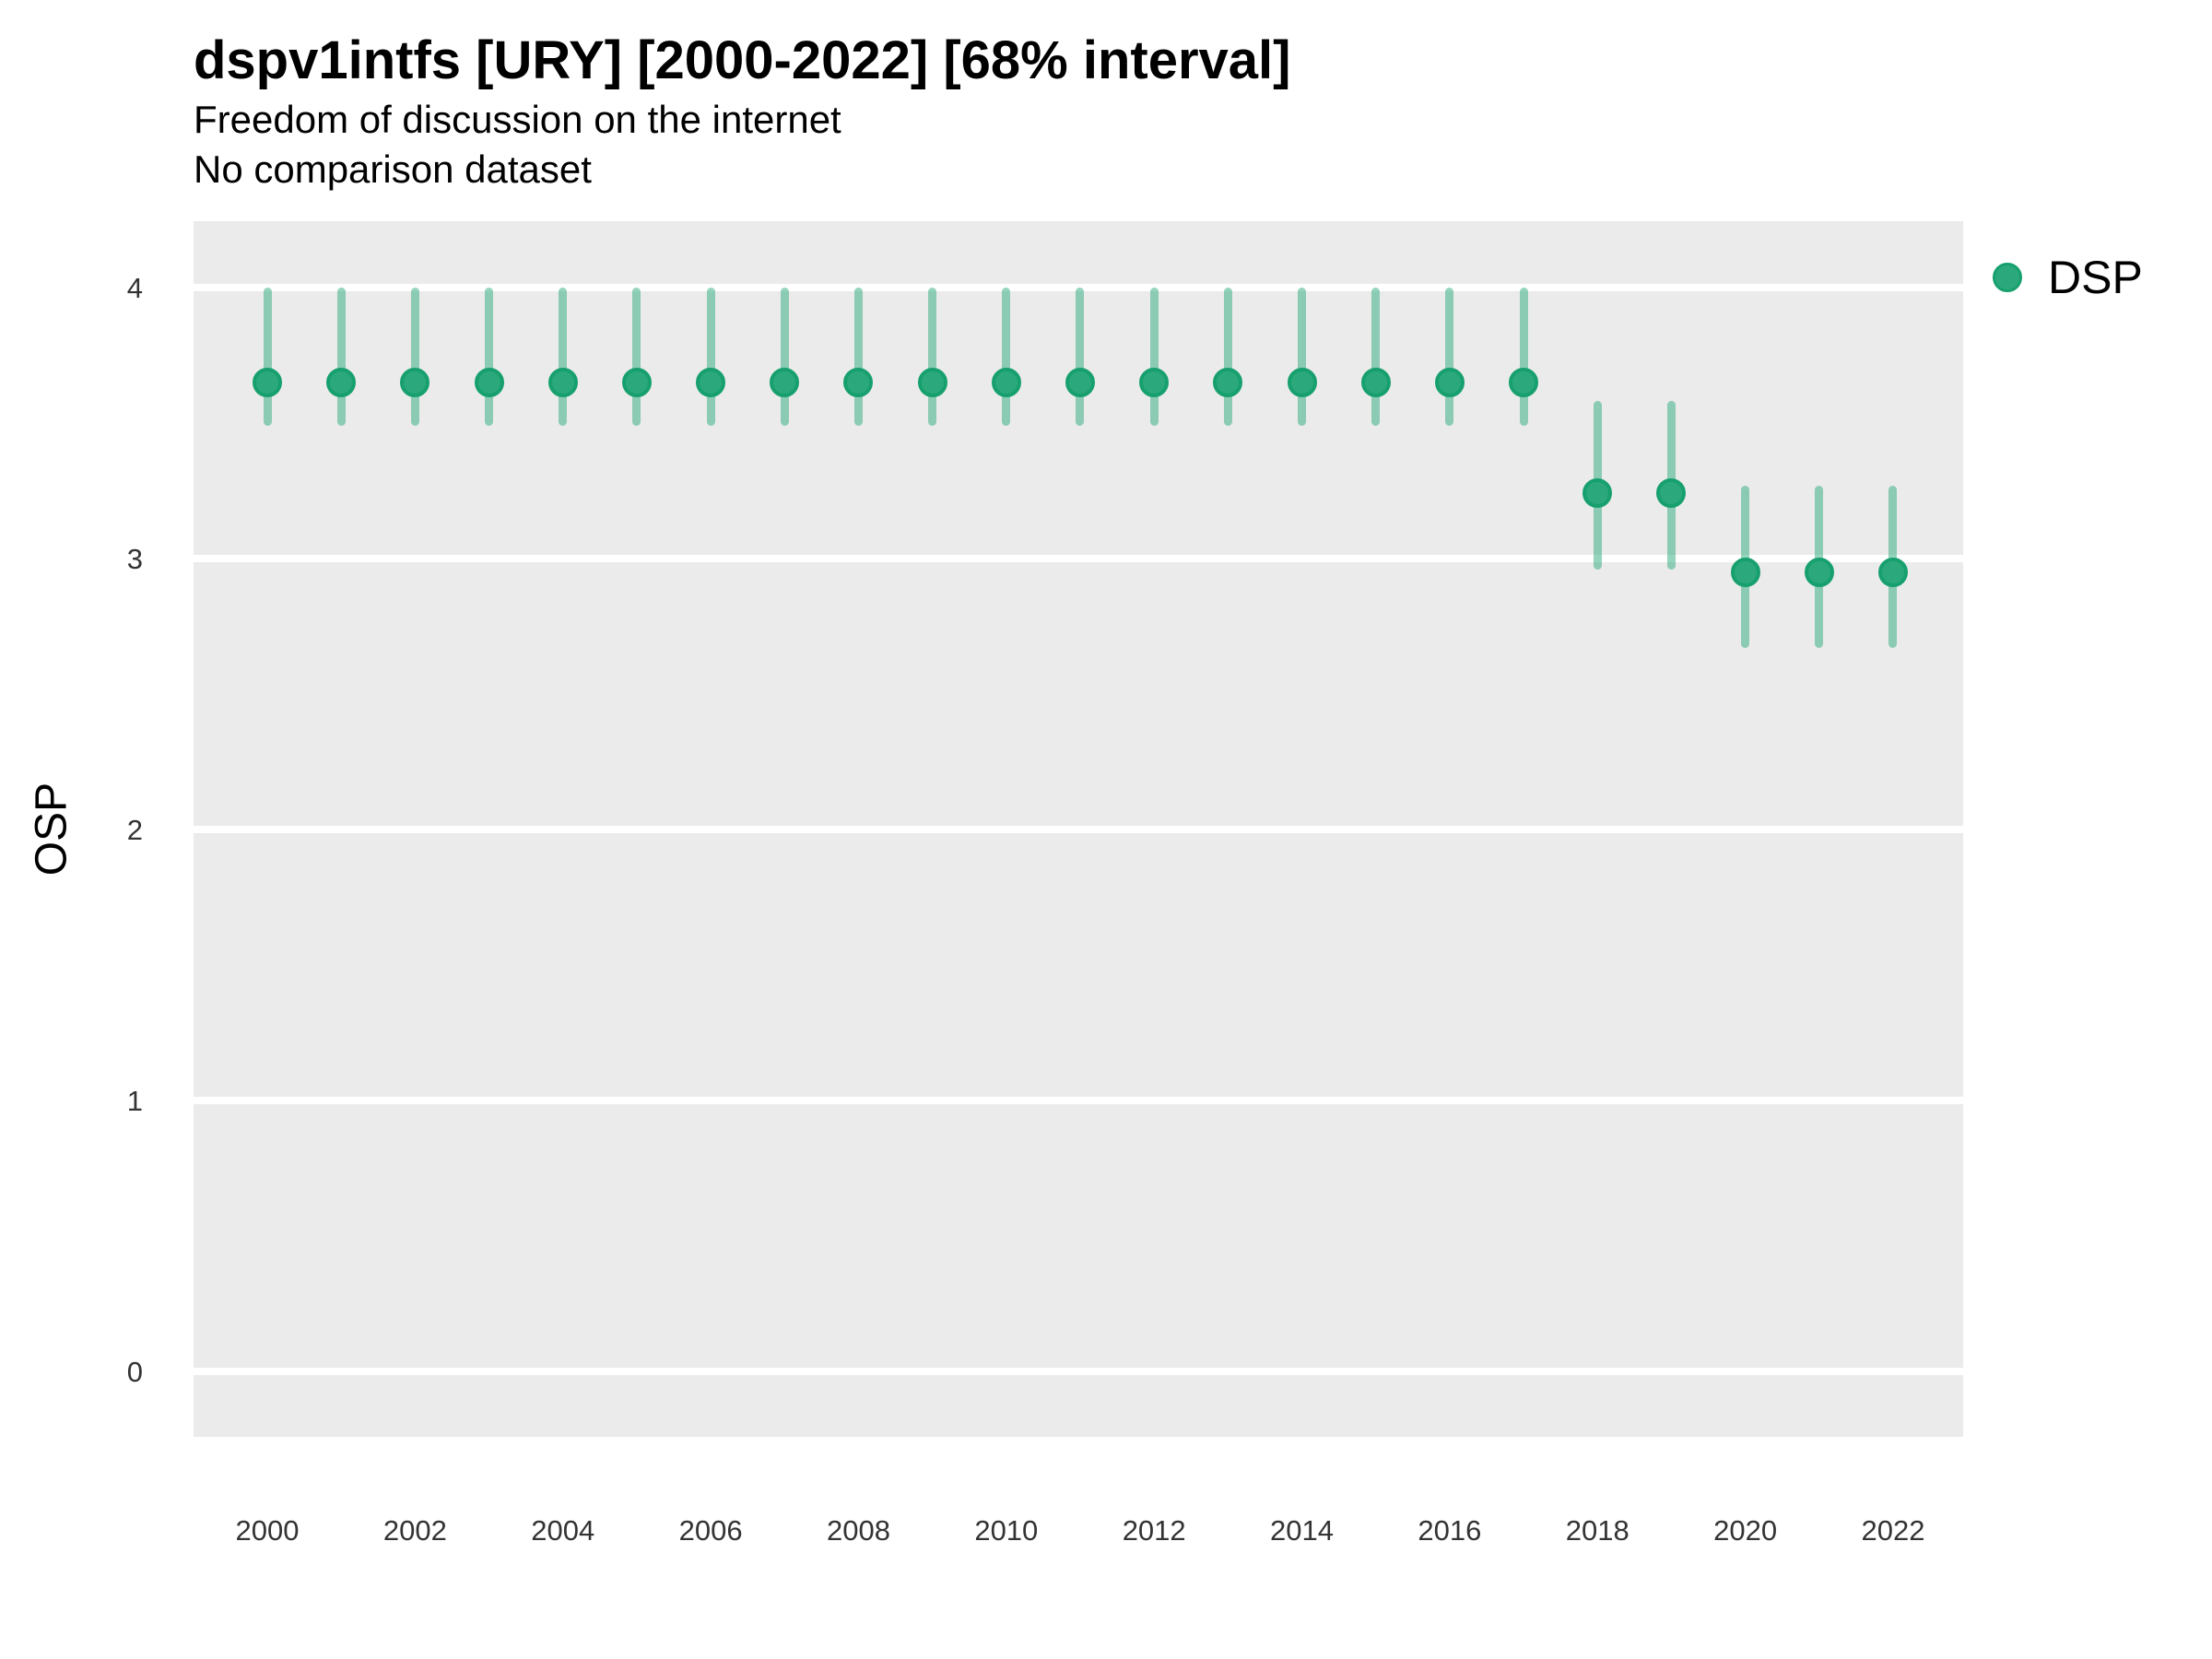 This screenshot has width=2212, height=1659. What do you see at coordinates (2007, 277) in the screenshot?
I see `legend-key-dot` at bounding box center [2007, 277].